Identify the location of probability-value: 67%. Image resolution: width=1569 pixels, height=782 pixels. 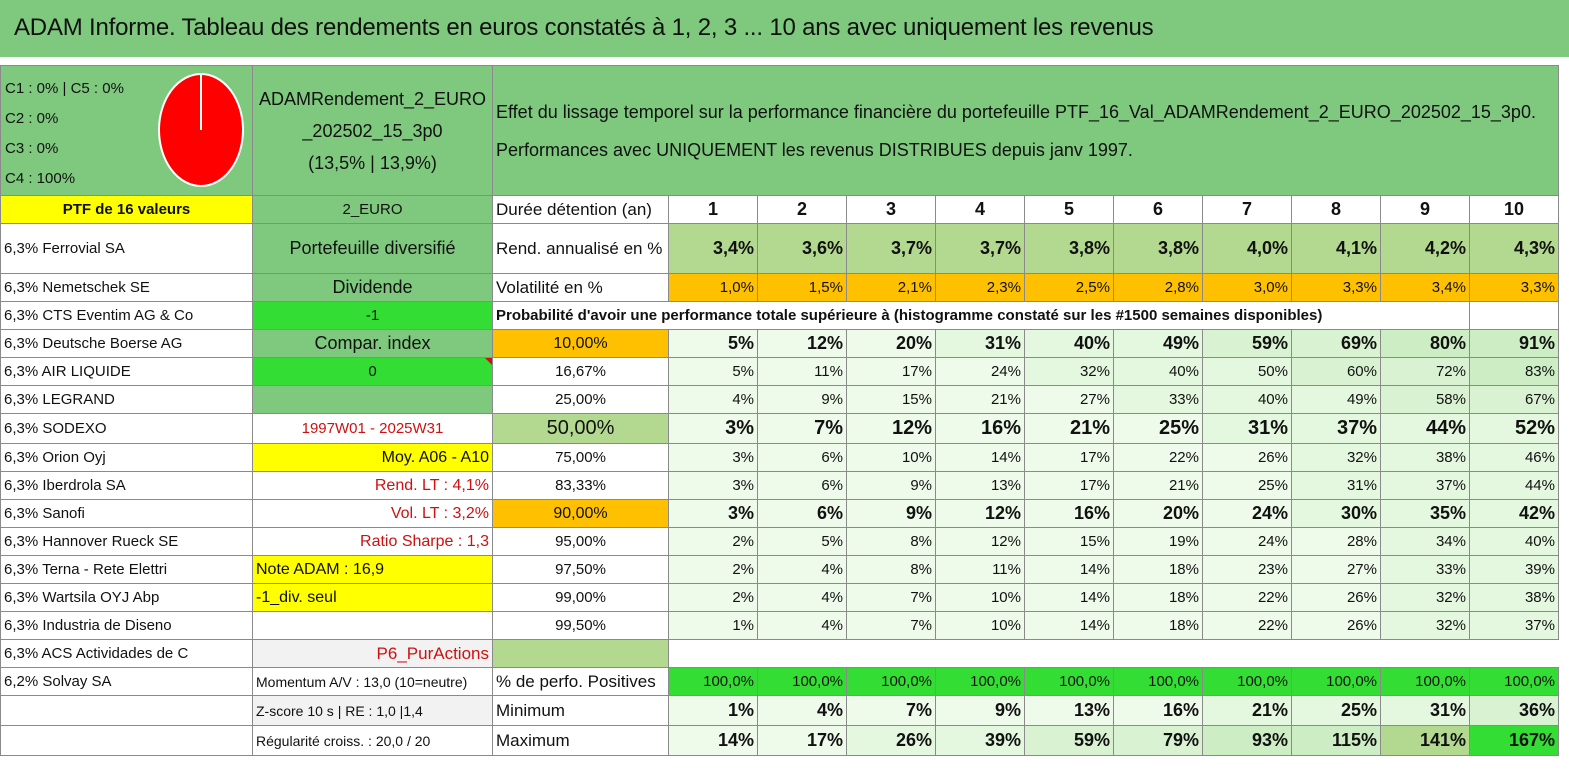
(1514, 399).